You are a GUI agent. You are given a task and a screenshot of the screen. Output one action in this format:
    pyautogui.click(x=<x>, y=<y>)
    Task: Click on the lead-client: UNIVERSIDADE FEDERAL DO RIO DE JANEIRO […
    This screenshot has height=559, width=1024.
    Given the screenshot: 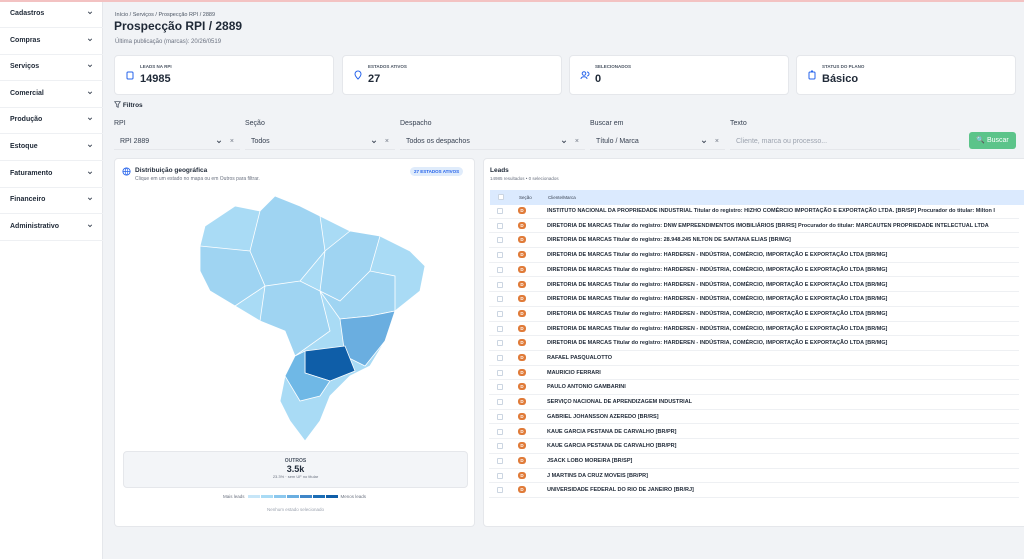 What is the action you would take?
    pyautogui.click(x=620, y=490)
    